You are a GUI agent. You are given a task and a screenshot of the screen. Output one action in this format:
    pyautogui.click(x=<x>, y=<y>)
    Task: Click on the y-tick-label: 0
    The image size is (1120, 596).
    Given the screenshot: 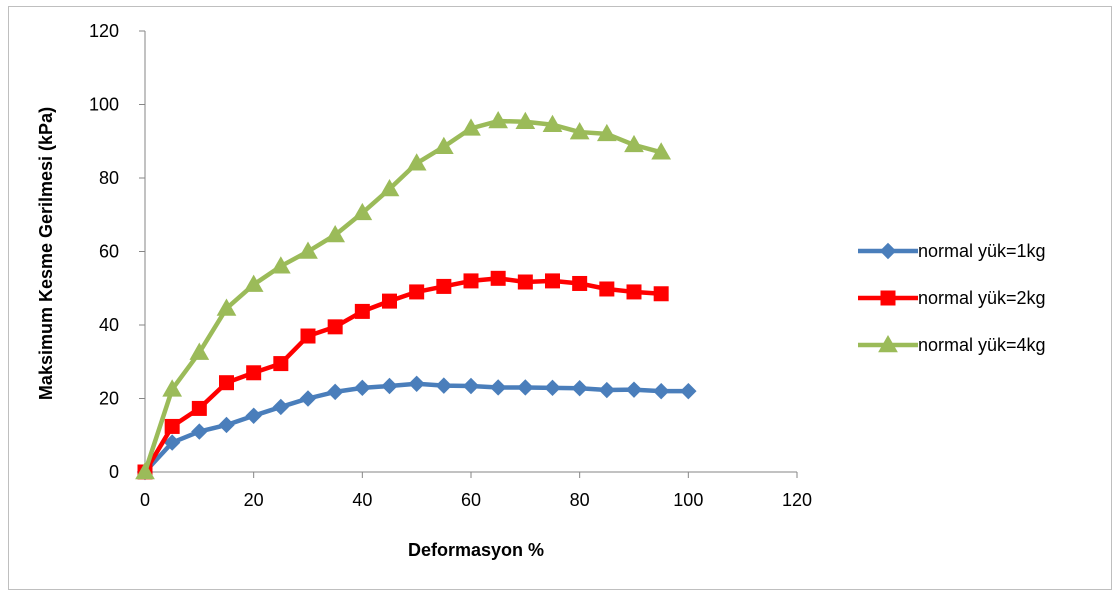 What is the action you would take?
    pyautogui.click(x=114, y=472)
    